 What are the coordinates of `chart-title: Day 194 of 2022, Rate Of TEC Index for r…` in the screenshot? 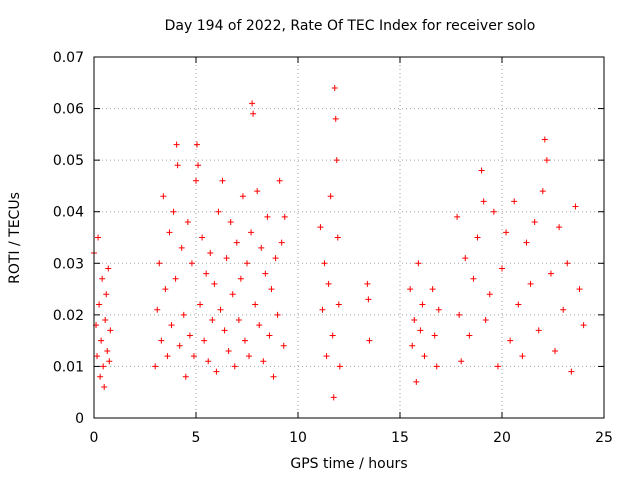 It's located at (350, 26).